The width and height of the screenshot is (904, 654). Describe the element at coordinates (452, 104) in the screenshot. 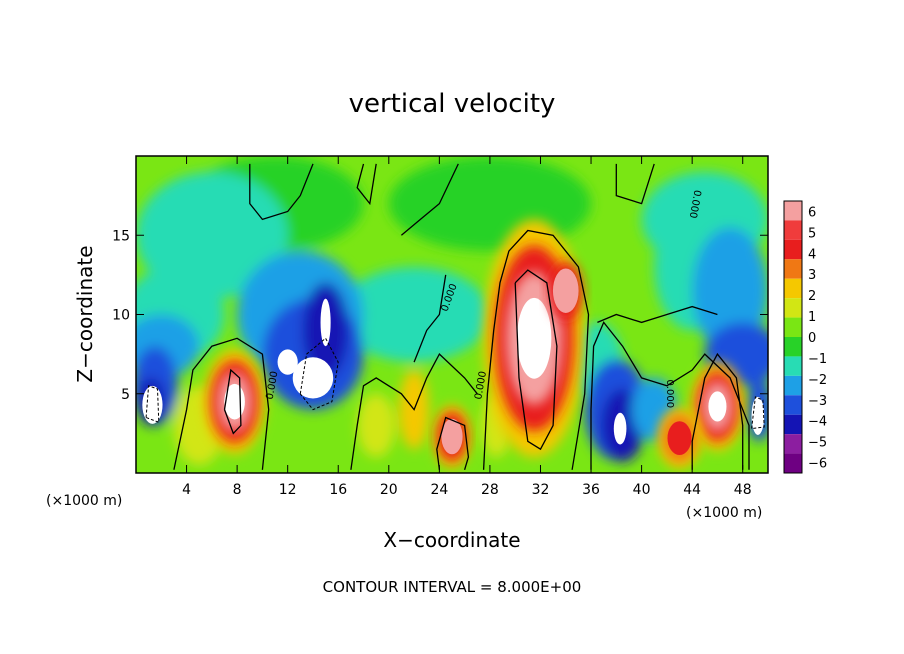

I see `chart-title: vertical velocity` at that location.